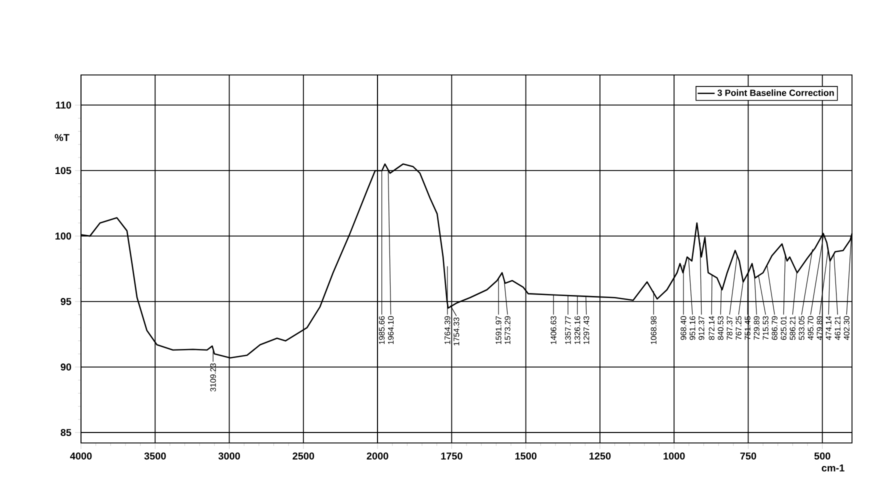  Describe the element at coordinates (63, 170) in the screenshot. I see `y-tick-label: 105` at that location.